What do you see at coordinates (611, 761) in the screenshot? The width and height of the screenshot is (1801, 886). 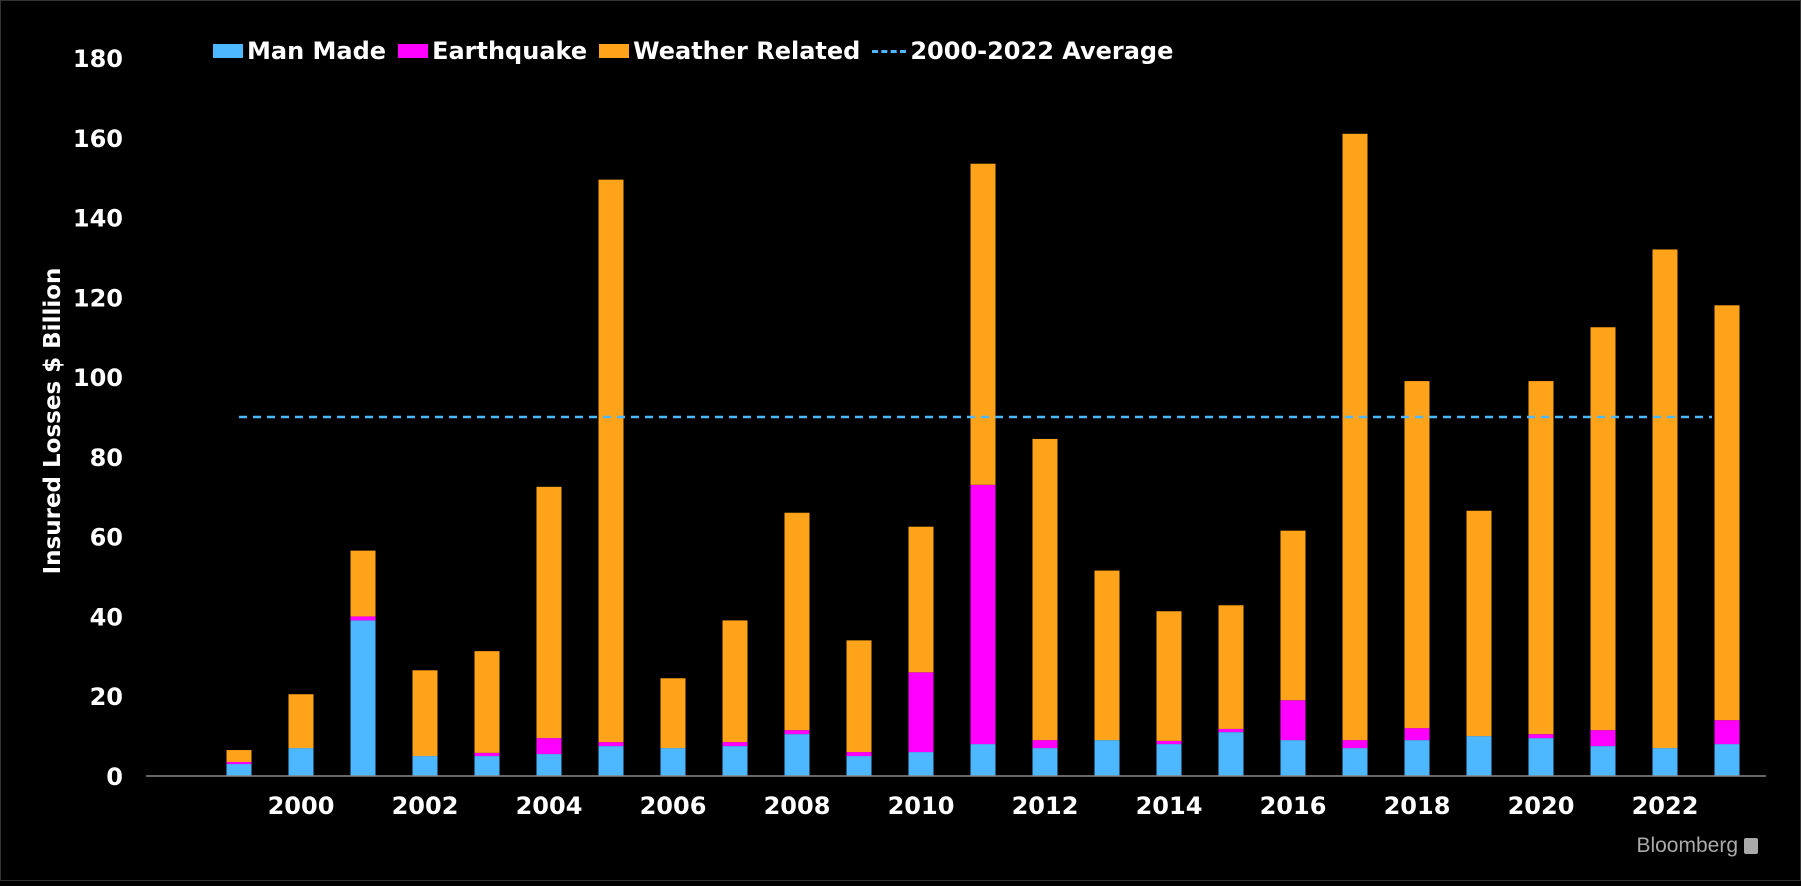 I see `bar-man-made-2005` at bounding box center [611, 761].